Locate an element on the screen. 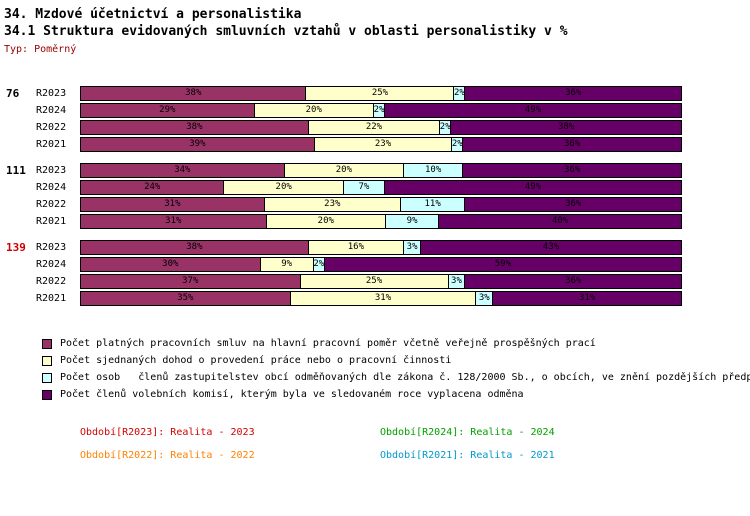  segment-value: 39% is located at coordinates (197, 144).